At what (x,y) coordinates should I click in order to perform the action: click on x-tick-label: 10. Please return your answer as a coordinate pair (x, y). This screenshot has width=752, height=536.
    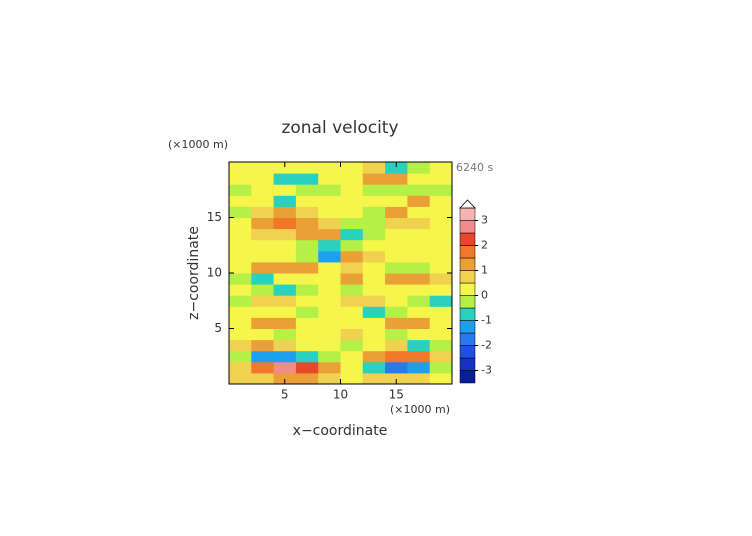
    Looking at the image, I should click on (340, 395).